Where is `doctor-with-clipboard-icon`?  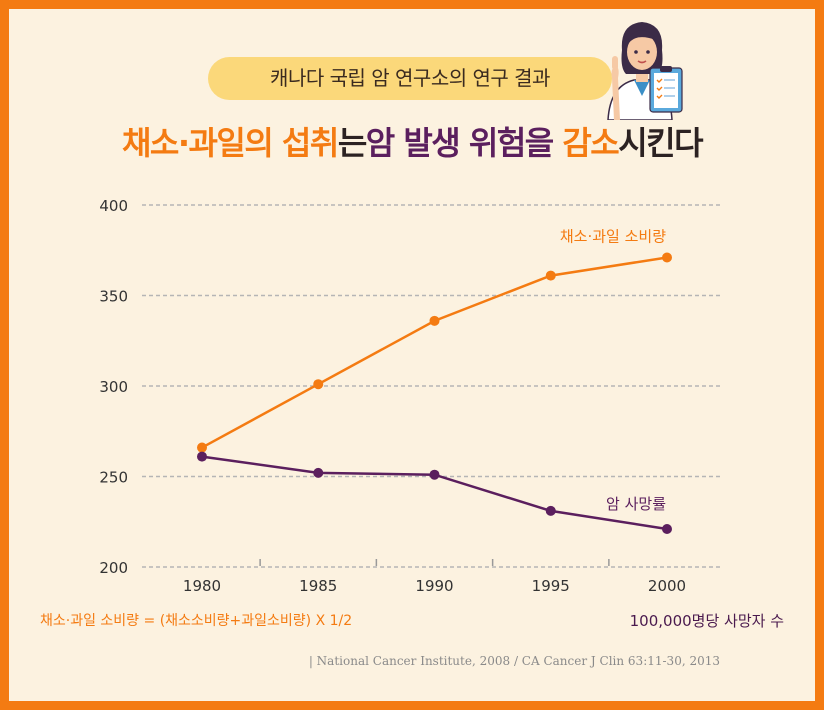
doctor-with-clipboard-icon is located at coordinates (645, 71).